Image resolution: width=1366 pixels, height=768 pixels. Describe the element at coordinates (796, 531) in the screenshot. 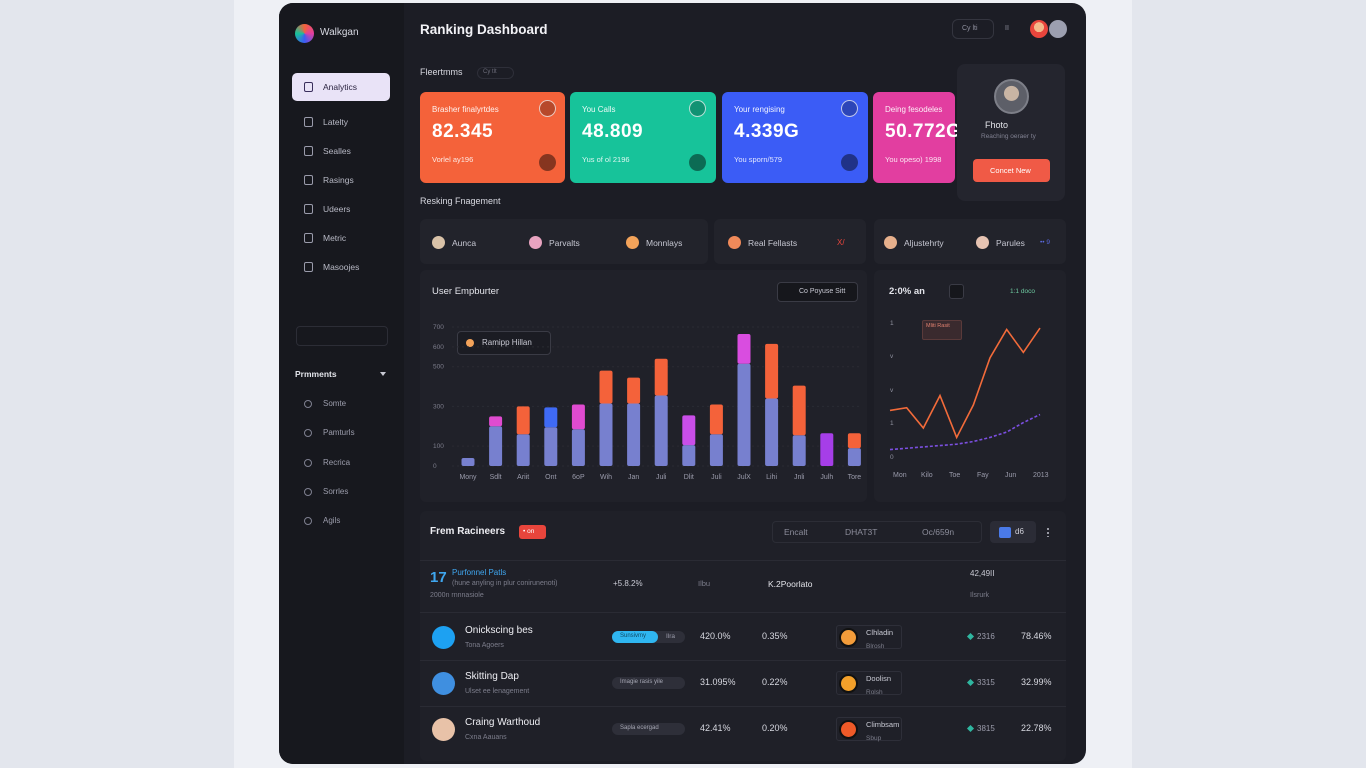

I see `control: Encalt` at that location.